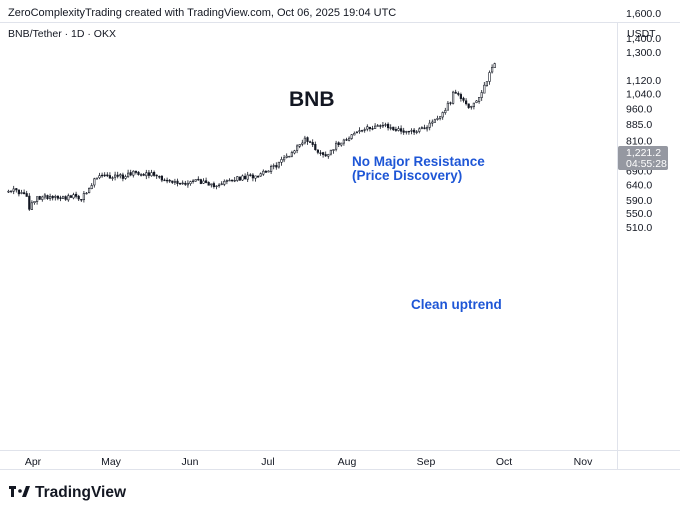 The image size is (680, 515). I want to click on time-tick-label: Oct, so click(504, 462).